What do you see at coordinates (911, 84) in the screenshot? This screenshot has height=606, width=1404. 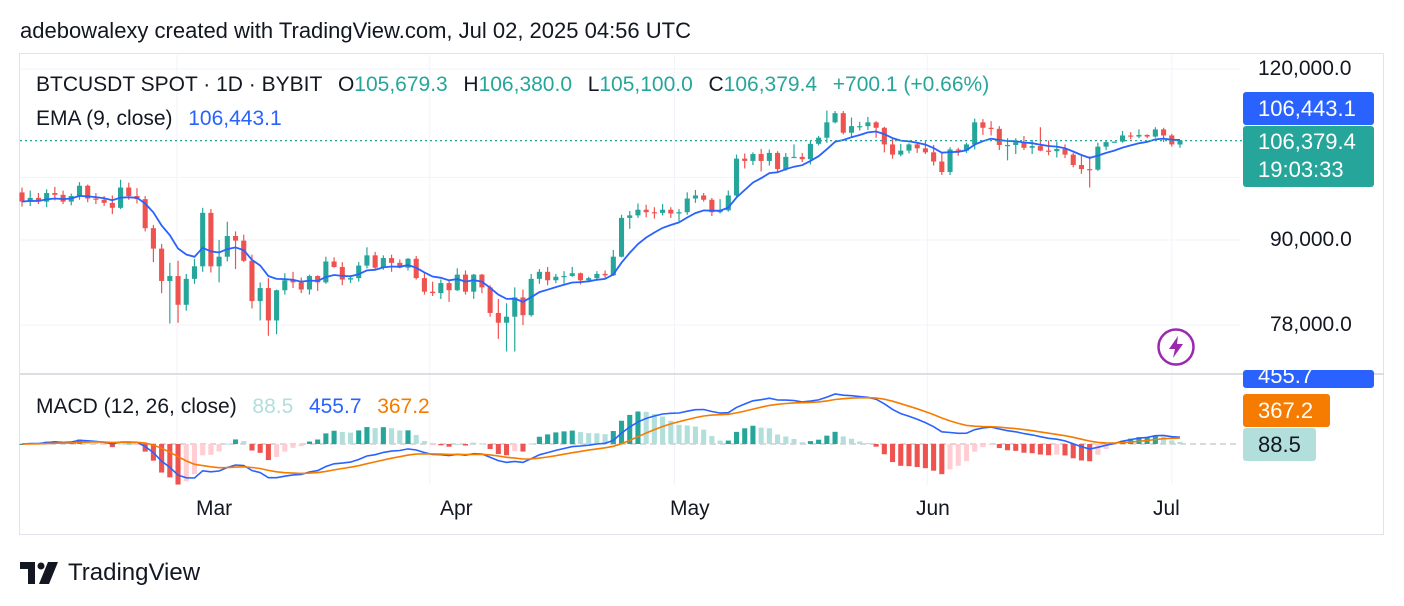 I see `change-value: +700.1 (+0.66%)` at bounding box center [911, 84].